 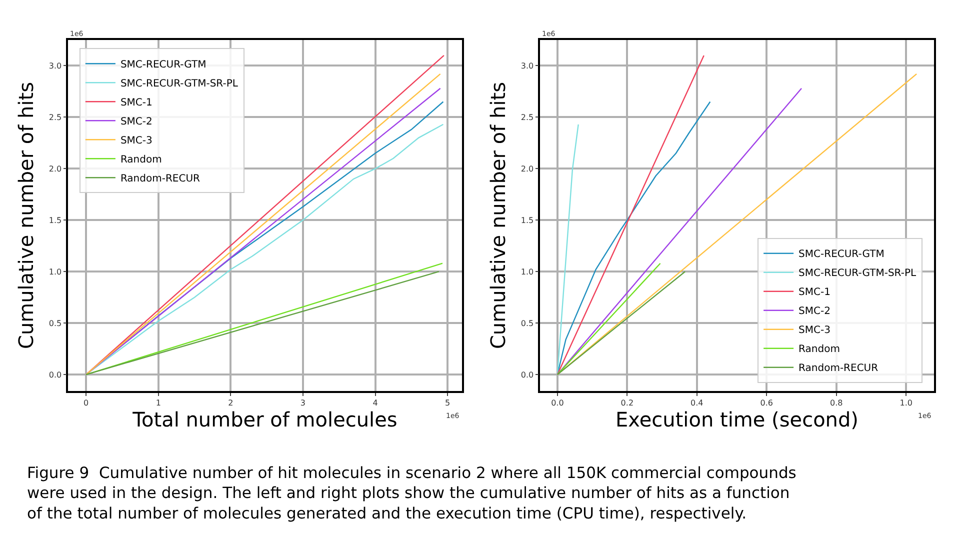 What do you see at coordinates (836, 403) in the screenshot?
I see `x-tick-label: 0.8` at bounding box center [836, 403].